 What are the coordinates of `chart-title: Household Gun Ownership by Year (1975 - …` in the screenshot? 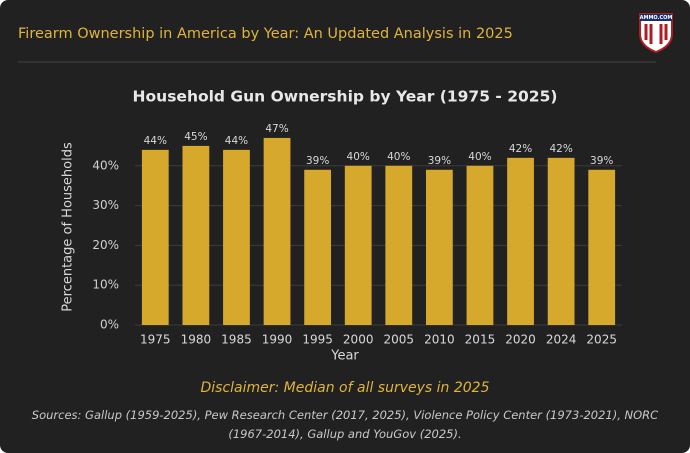 It's located at (345, 97).